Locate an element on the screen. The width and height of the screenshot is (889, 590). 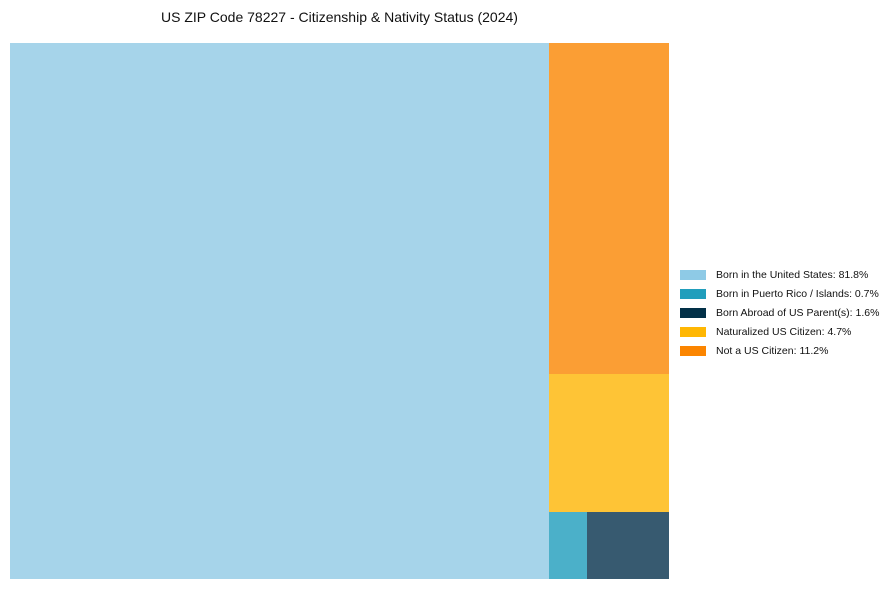
legend-label: Born in the United States: 81.8% is located at coordinates (792, 275).